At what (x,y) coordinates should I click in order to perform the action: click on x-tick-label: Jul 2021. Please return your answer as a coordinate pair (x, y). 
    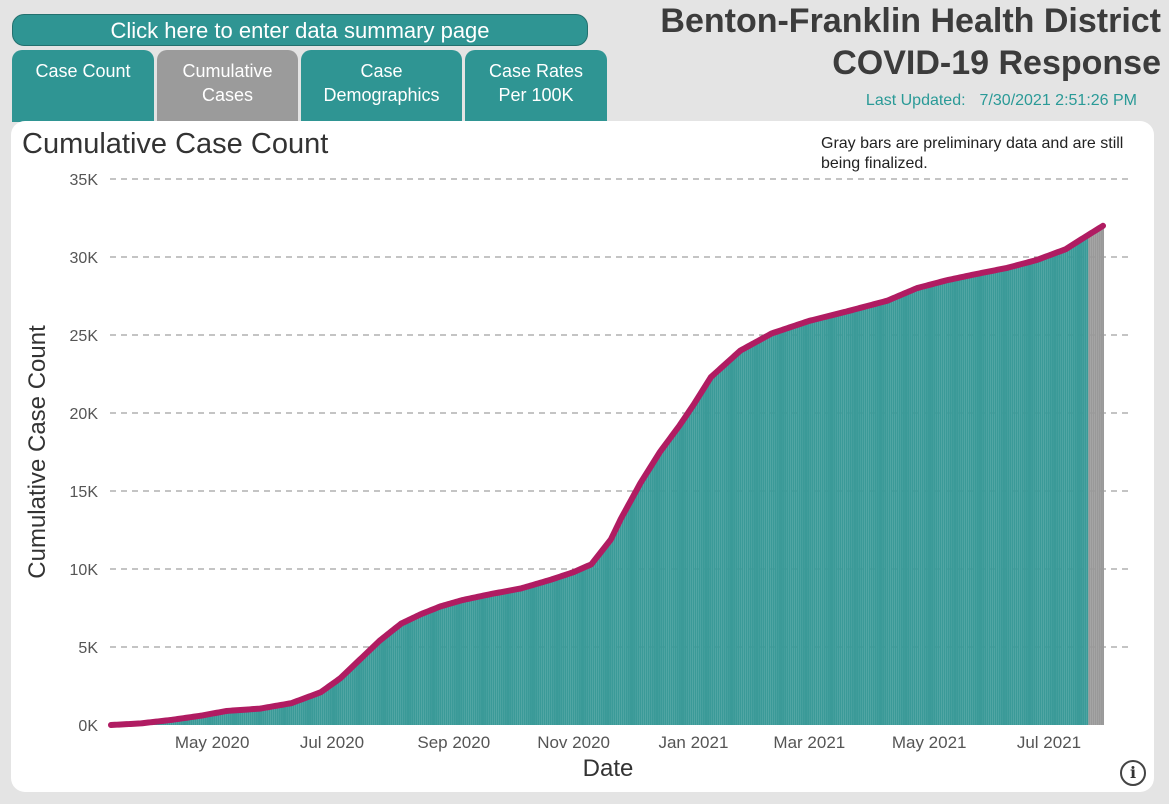
    Looking at the image, I should click on (1049, 742).